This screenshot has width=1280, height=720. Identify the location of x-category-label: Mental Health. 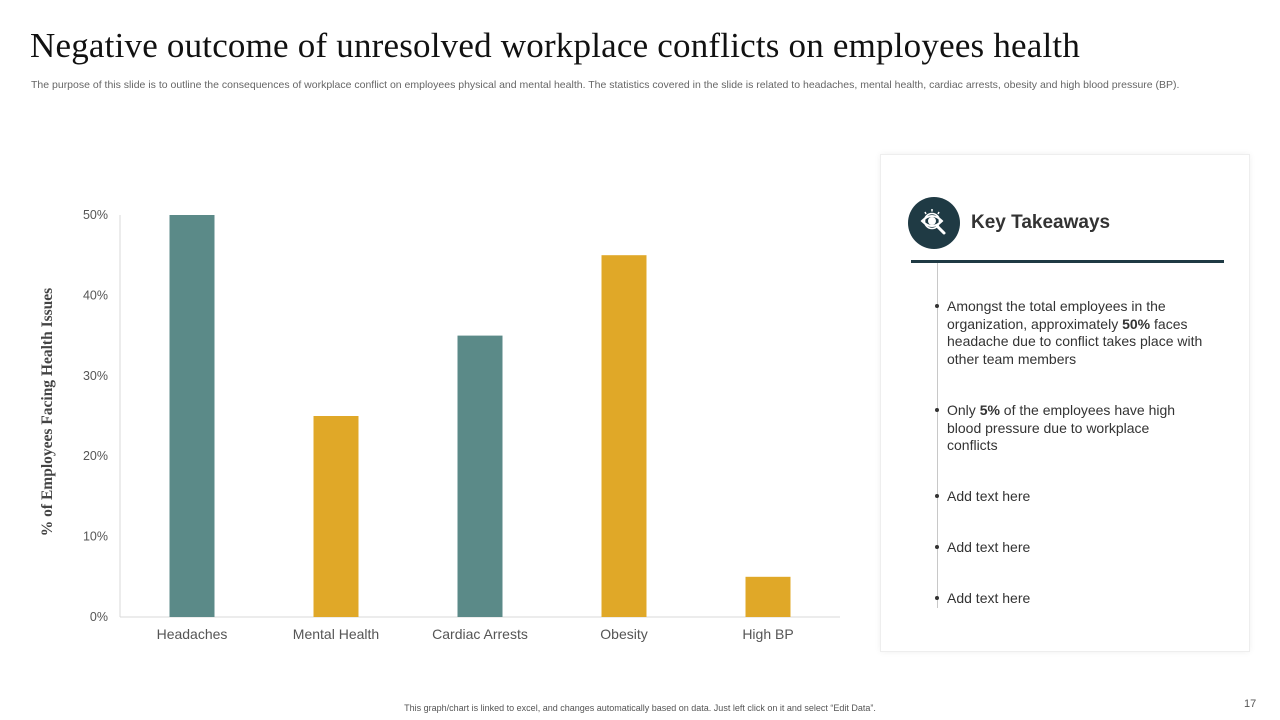
(336, 634).